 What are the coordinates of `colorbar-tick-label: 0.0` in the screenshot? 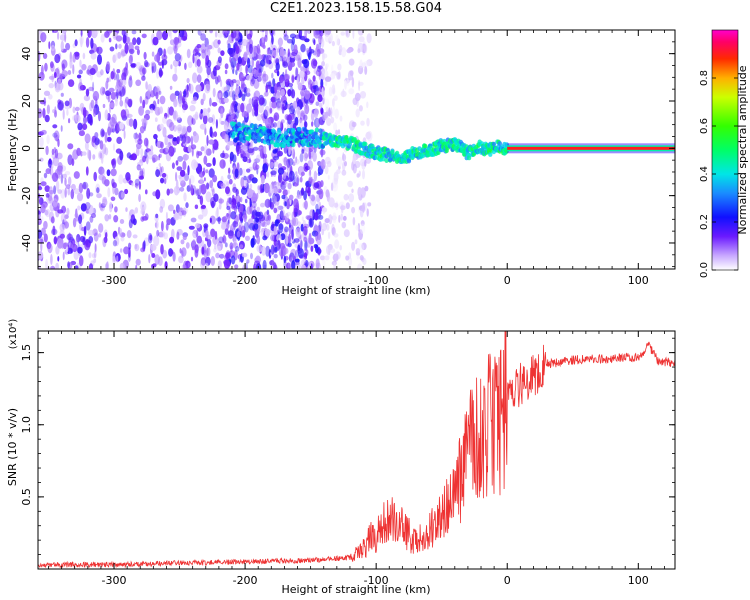 It's located at (704, 270).